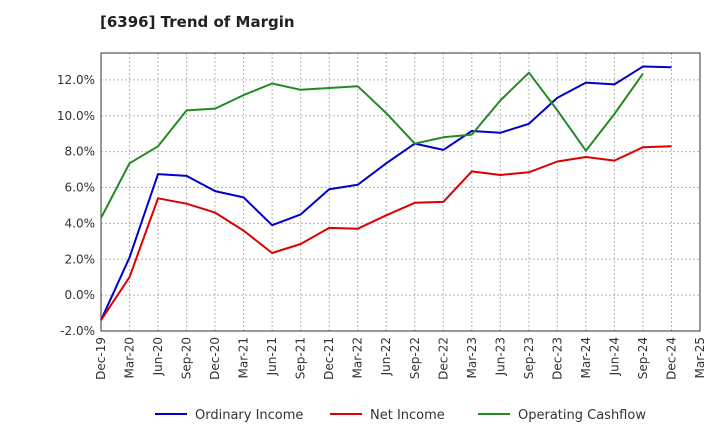 This screenshot has width=720, height=440. Describe the element at coordinates (671, 358) in the screenshot. I see `x-tick-label: Dec-24` at that location.